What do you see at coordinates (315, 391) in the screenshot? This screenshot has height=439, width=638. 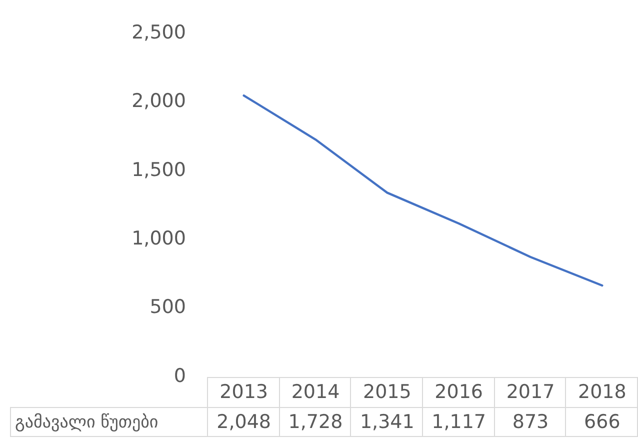 I see `x-tick-label: 2014` at bounding box center [315, 391].